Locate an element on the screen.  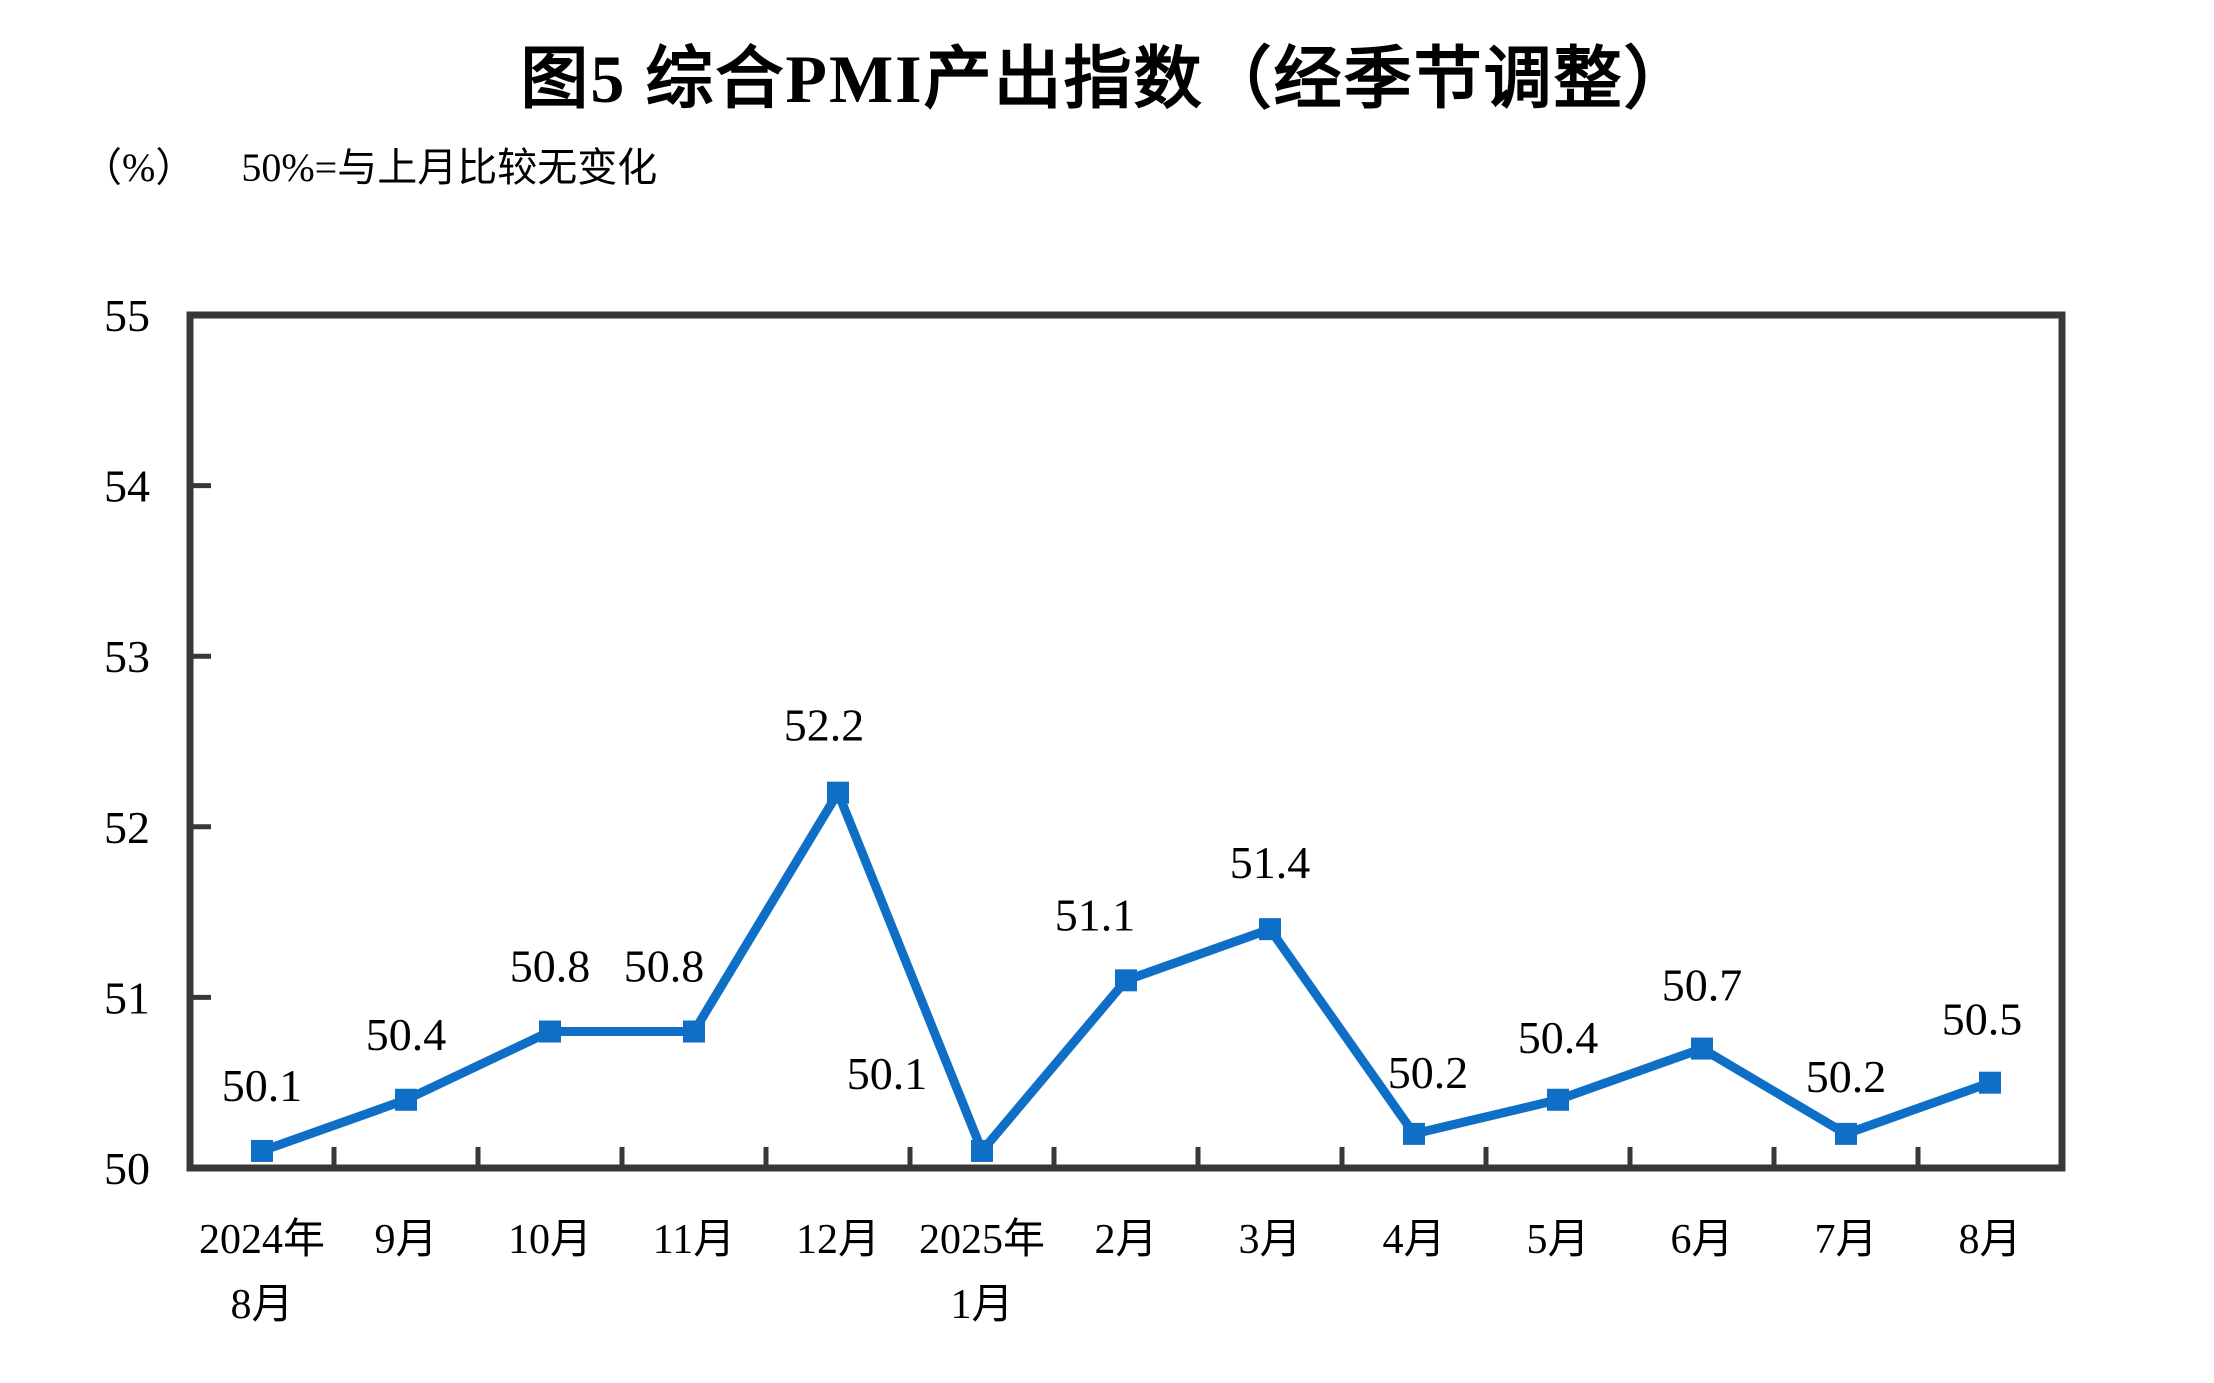
chart-subtitle-row: （%） 50%=与上月比较无变化 is located at coordinates (369, 168).